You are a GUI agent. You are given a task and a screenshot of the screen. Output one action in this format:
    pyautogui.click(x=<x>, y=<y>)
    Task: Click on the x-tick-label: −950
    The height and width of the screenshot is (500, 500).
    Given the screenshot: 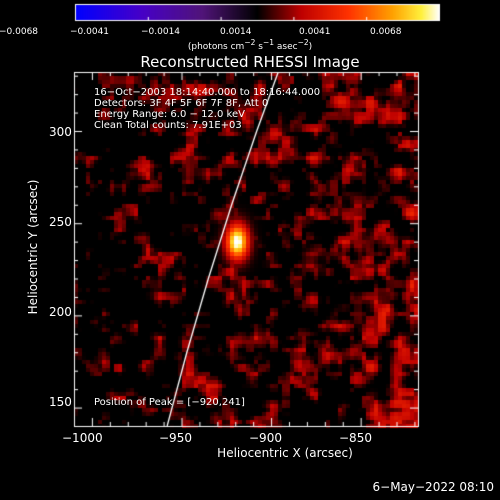 What is the action you would take?
    pyautogui.click(x=175, y=438)
    